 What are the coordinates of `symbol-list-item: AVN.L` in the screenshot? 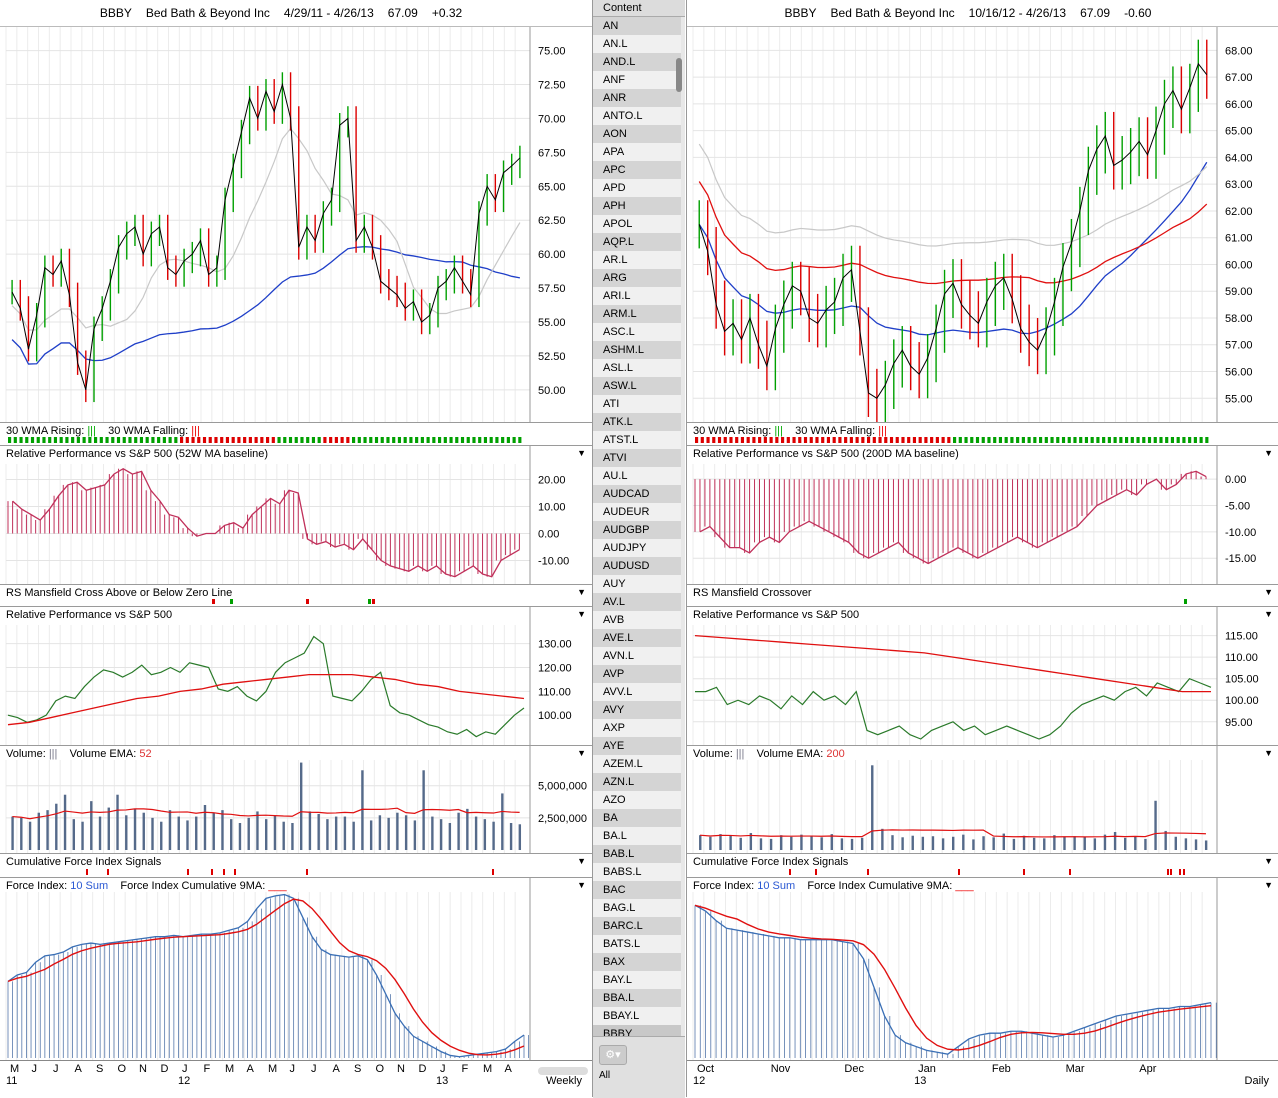 It's located at (637, 656).